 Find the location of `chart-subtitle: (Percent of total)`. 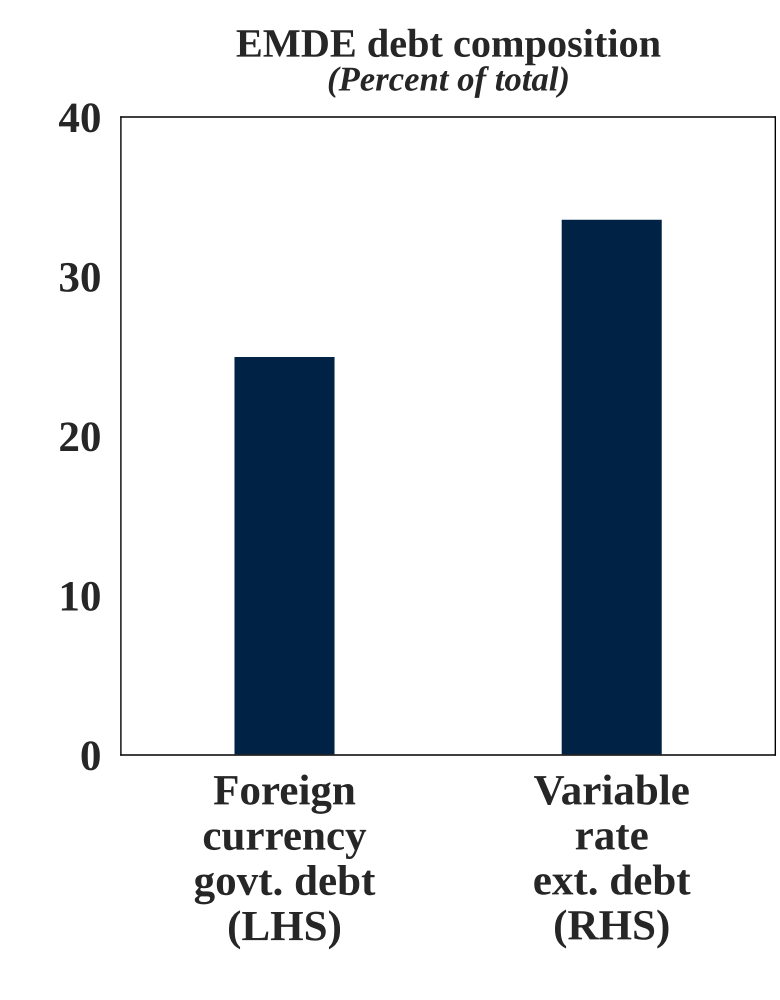

chart-subtitle: (Percent of total) is located at coordinates (448, 82).